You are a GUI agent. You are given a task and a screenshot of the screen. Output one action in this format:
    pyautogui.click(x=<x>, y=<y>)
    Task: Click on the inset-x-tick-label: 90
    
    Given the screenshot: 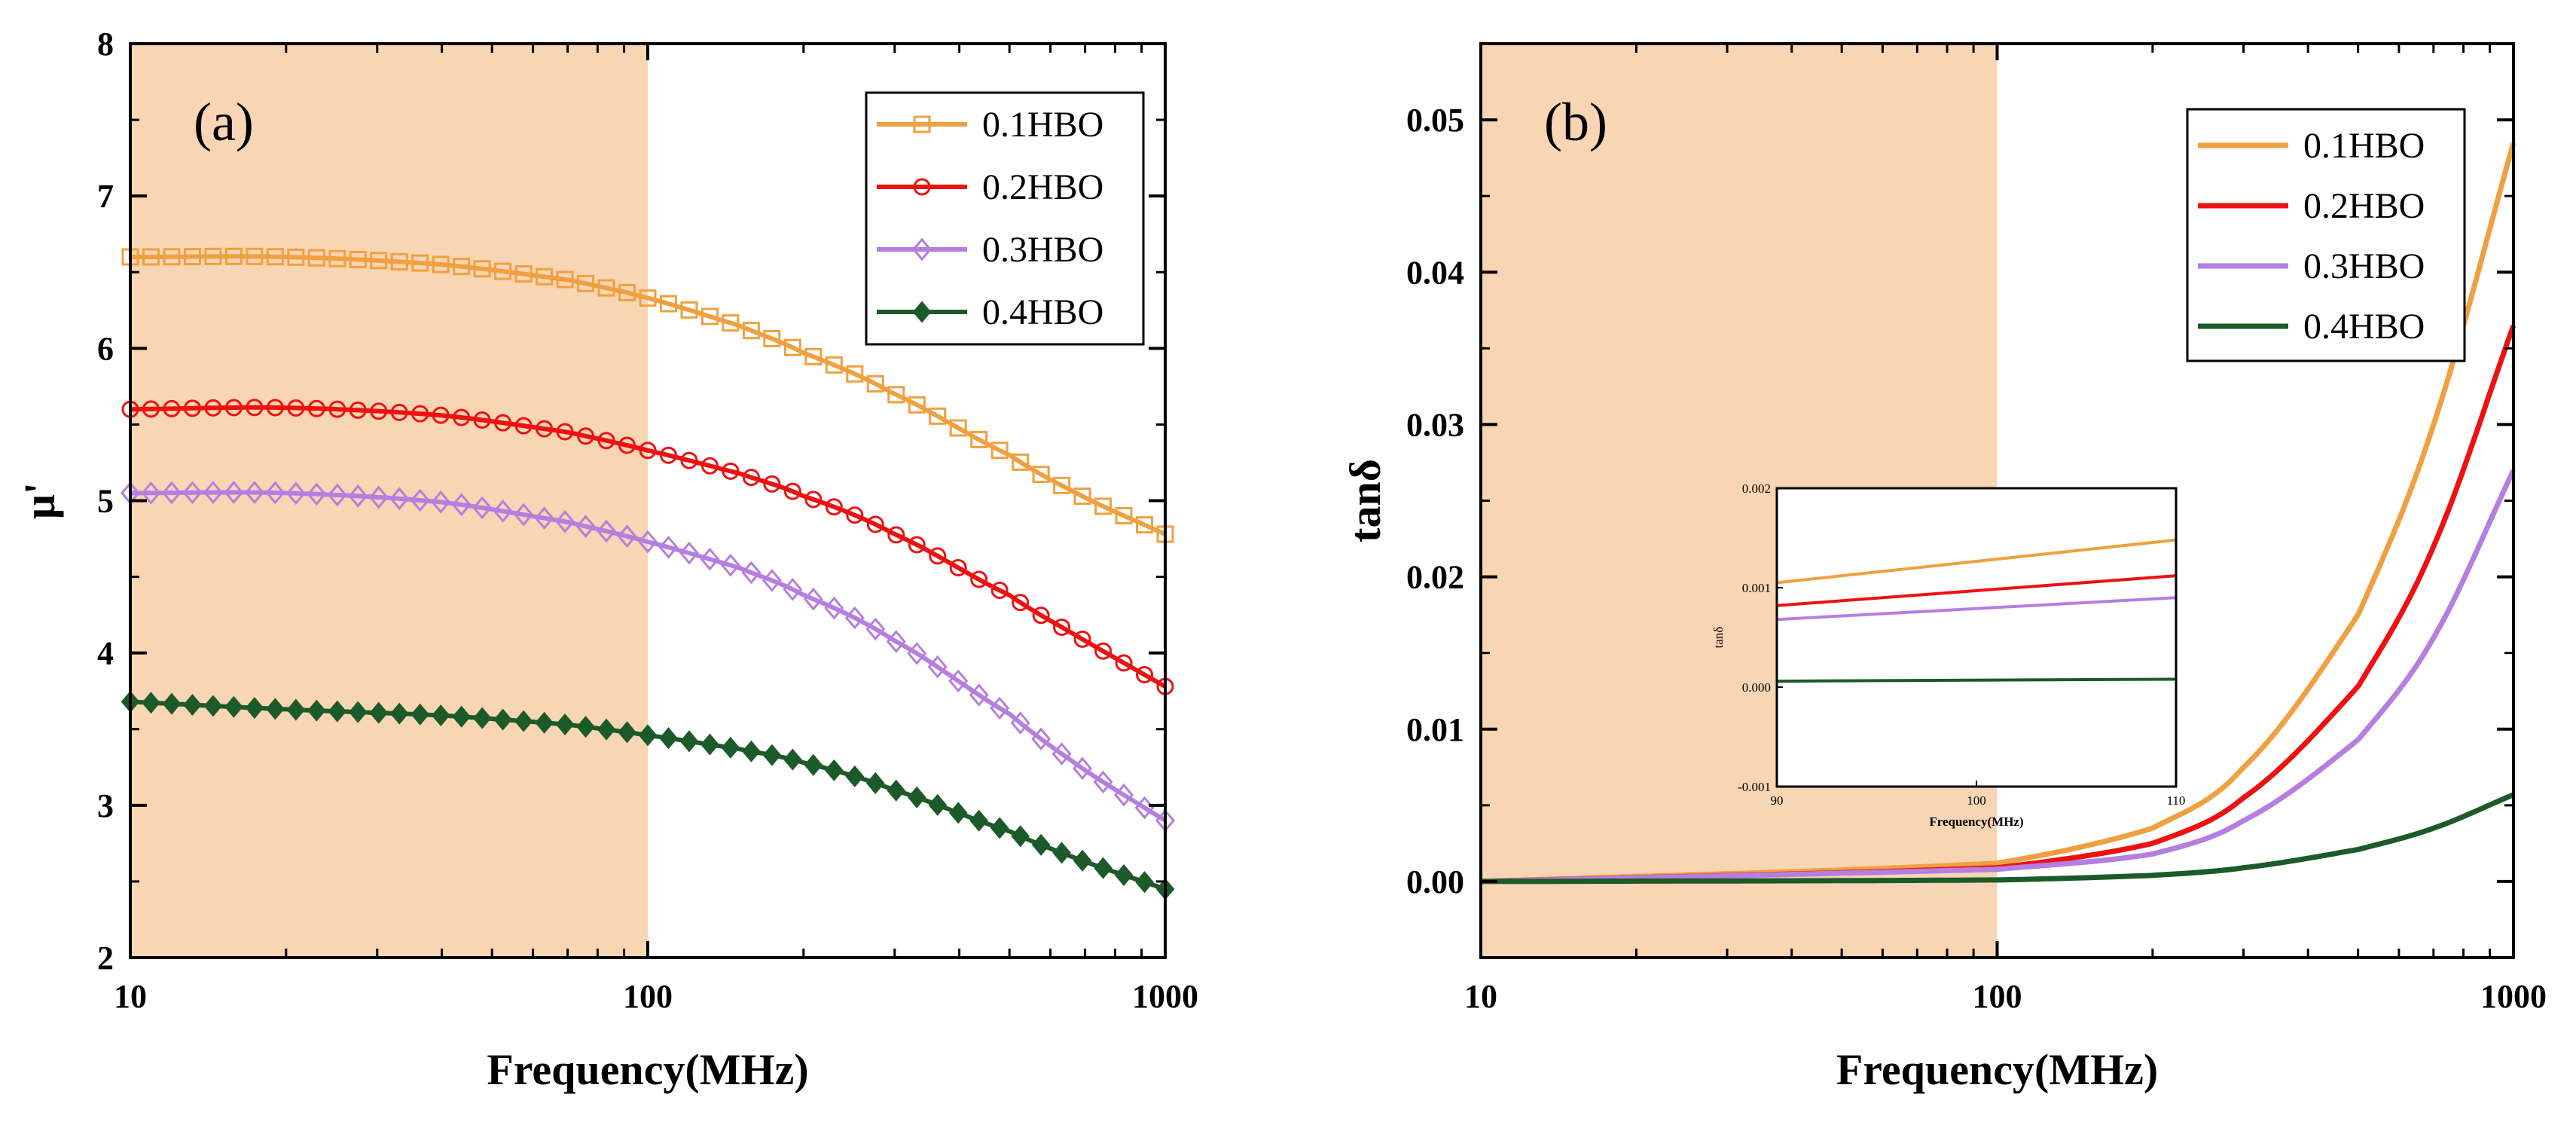 What is the action you would take?
    pyautogui.click(x=1778, y=800)
    